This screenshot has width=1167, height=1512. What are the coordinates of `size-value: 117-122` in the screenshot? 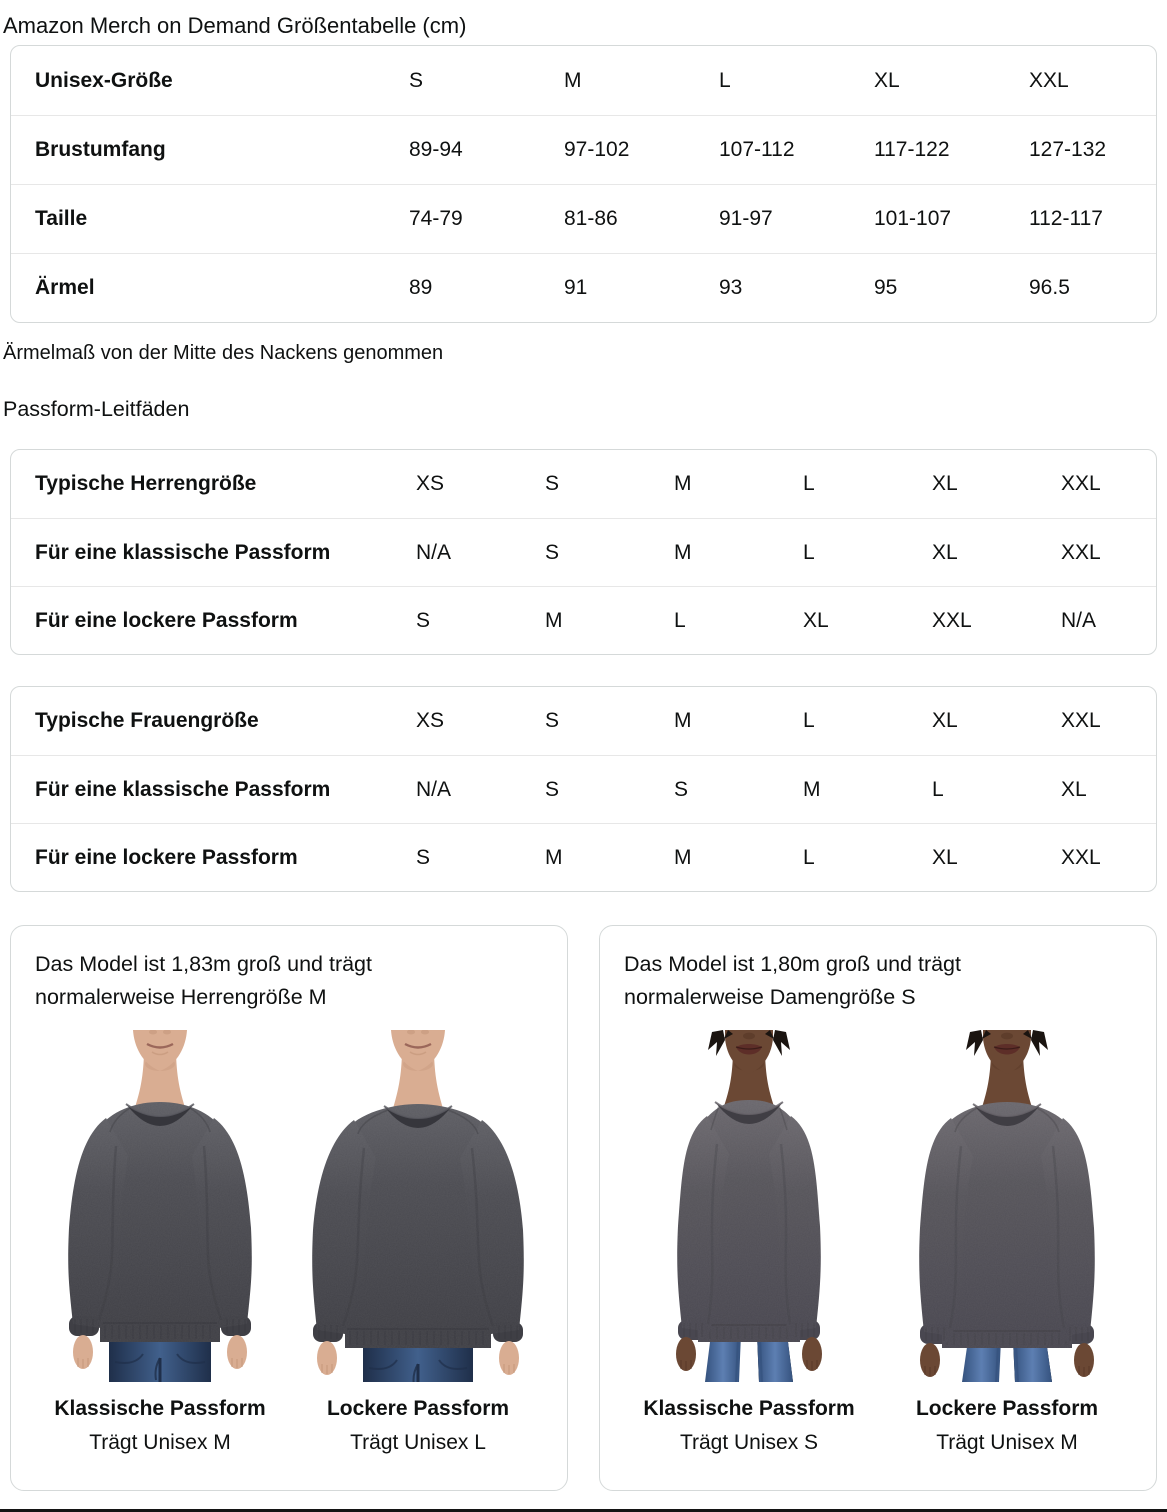 It's located at (912, 149).